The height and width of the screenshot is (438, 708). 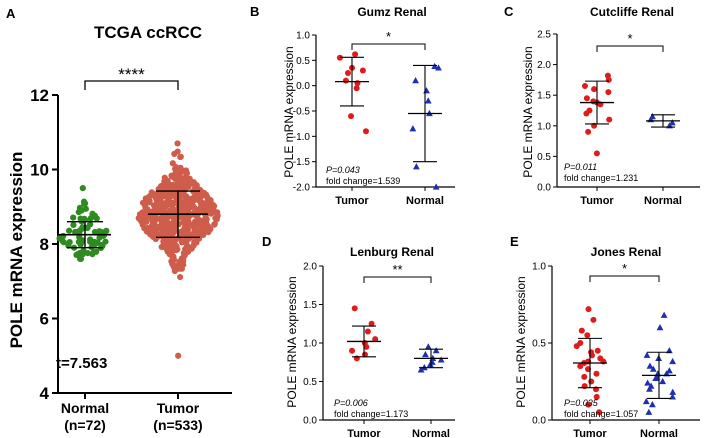 What do you see at coordinates (601, 178) in the screenshot?
I see `panel-c-foldchange: fold change=1.231` at bounding box center [601, 178].